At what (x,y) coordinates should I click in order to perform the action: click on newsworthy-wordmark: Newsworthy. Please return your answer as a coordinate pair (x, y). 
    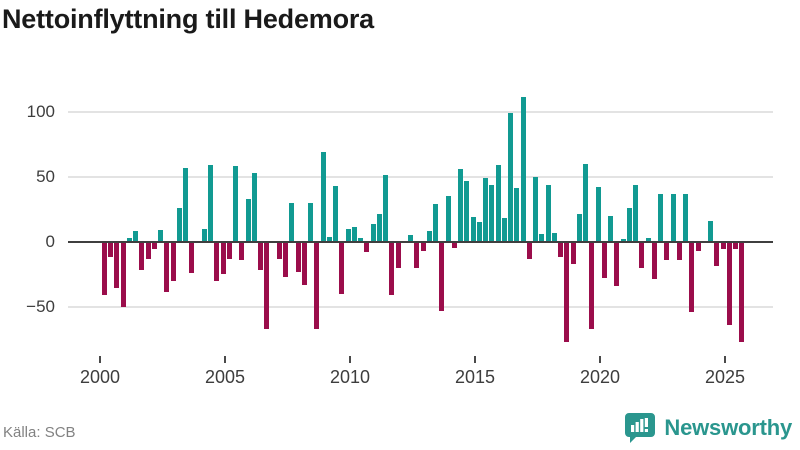
    Looking at the image, I should click on (728, 427).